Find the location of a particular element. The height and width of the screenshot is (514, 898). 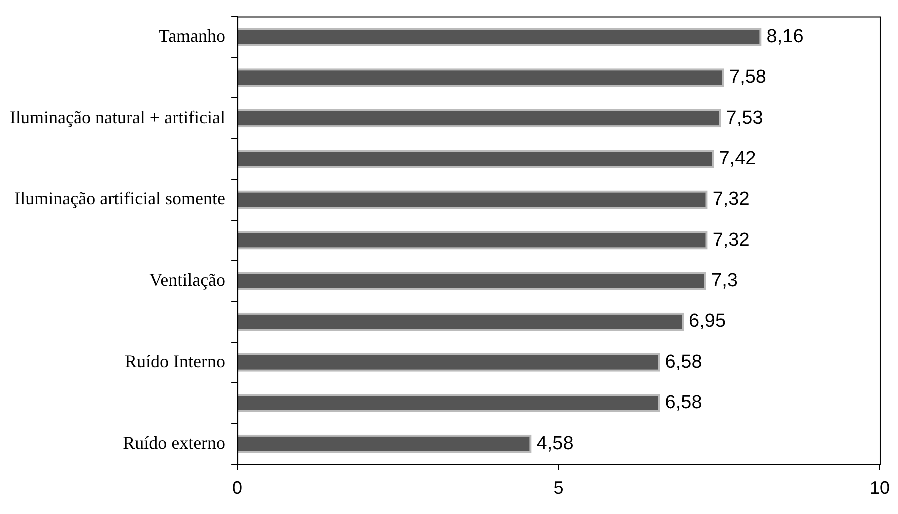

y-tick-label: Ruído Interno is located at coordinates (175, 361).